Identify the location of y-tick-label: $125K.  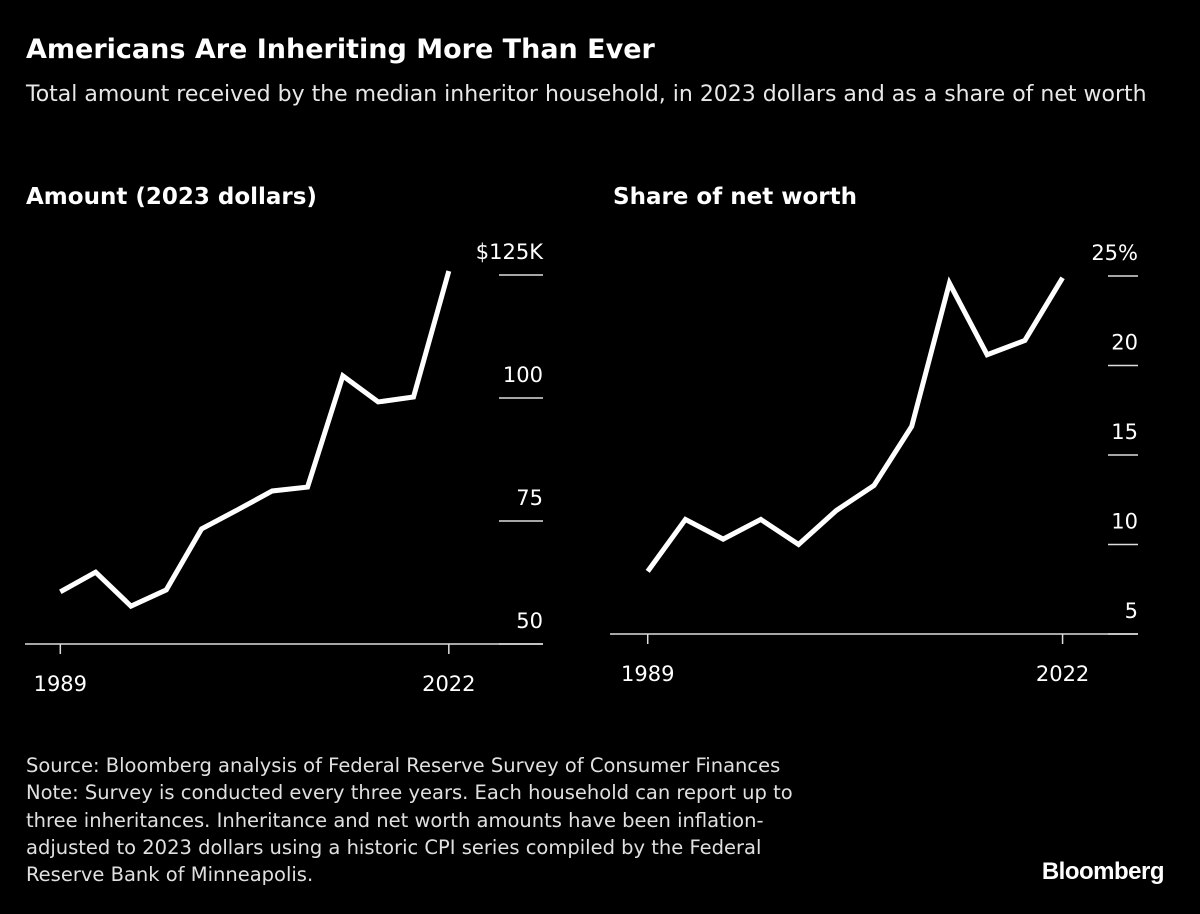
(510, 252).